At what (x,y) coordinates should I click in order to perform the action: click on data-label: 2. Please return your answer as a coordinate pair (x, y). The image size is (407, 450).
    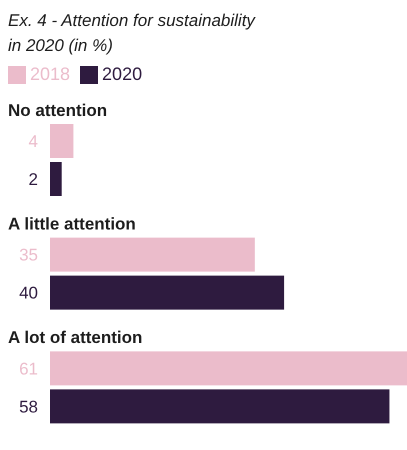
    Looking at the image, I should click on (33, 180).